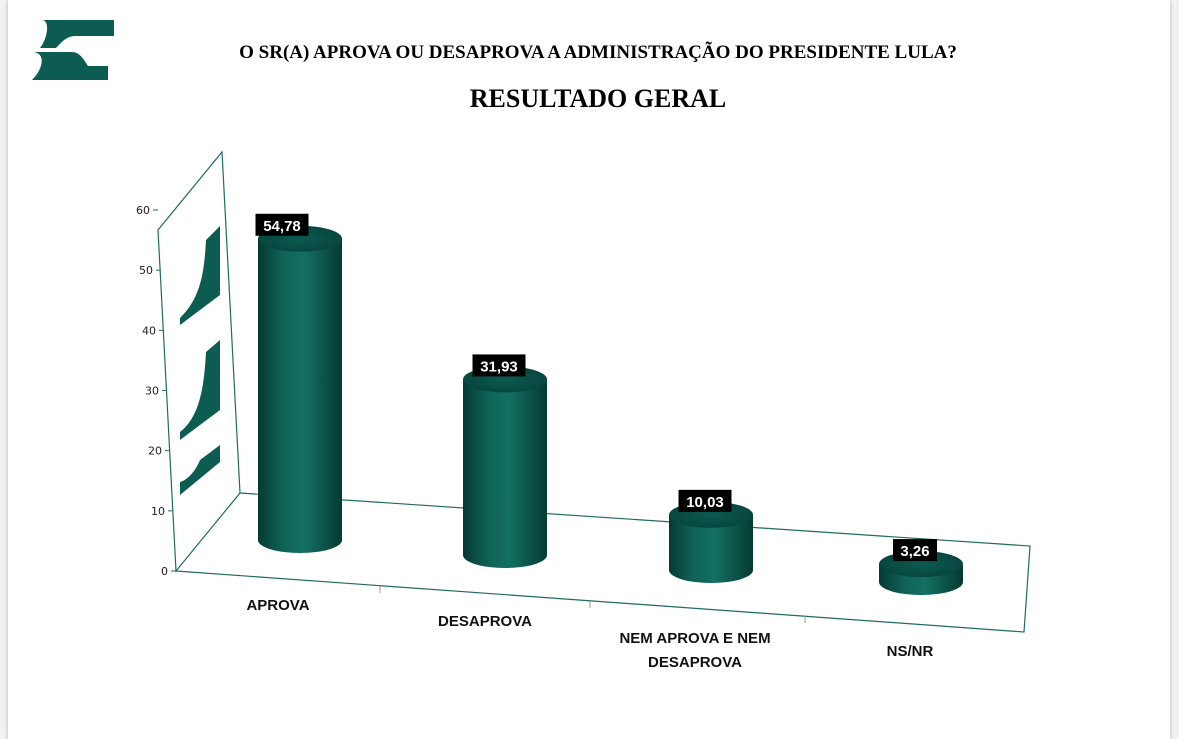 The width and height of the screenshot is (1179, 739). Describe the element at coordinates (485, 621) in the screenshot. I see `category-label: DESAPROVA` at that location.